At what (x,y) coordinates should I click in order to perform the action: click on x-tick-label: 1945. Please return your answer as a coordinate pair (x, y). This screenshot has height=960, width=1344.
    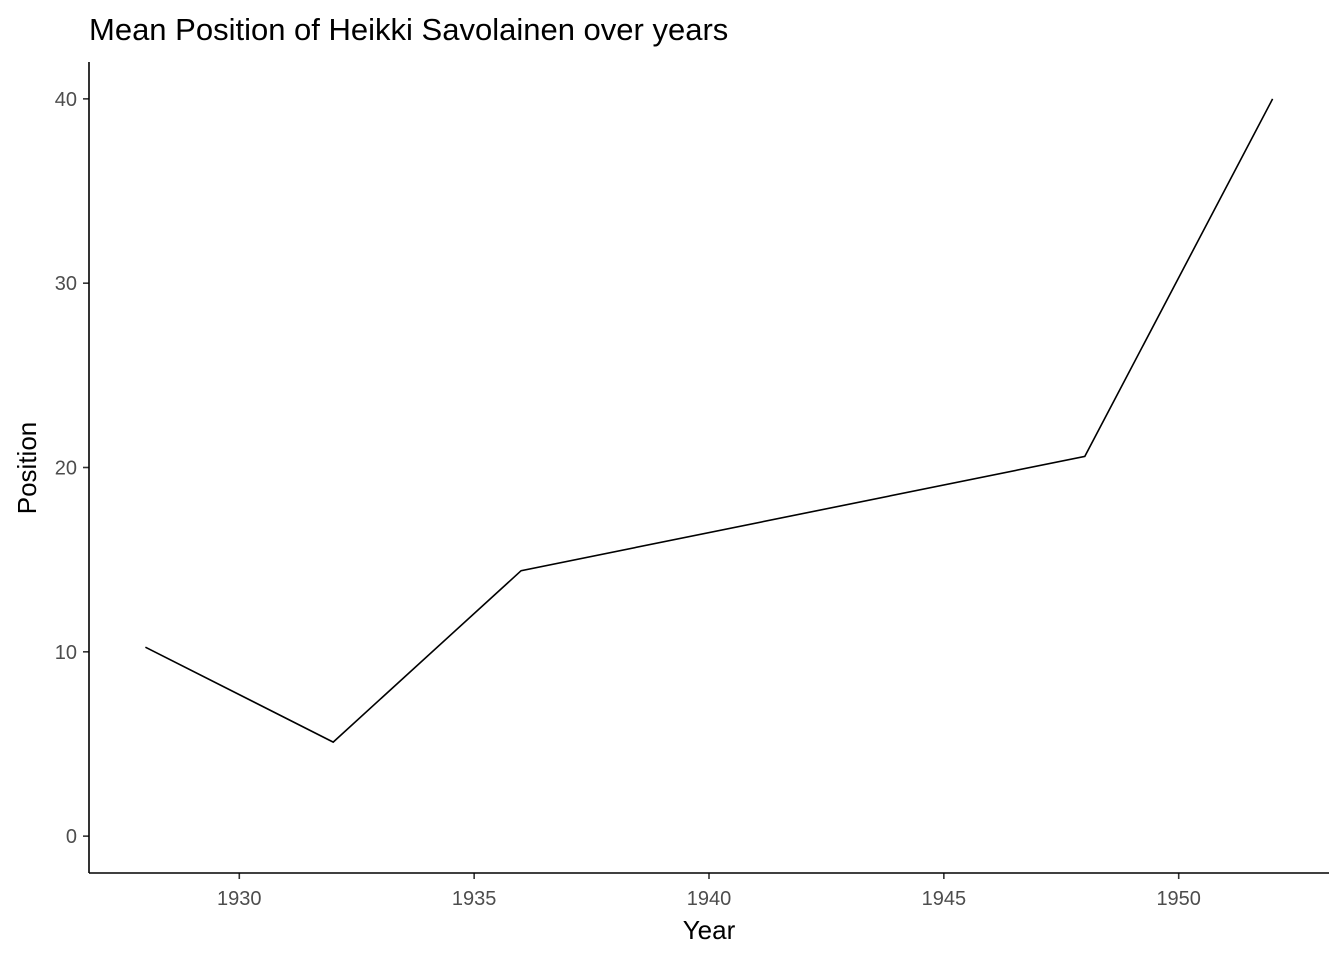
    Looking at the image, I should click on (944, 899).